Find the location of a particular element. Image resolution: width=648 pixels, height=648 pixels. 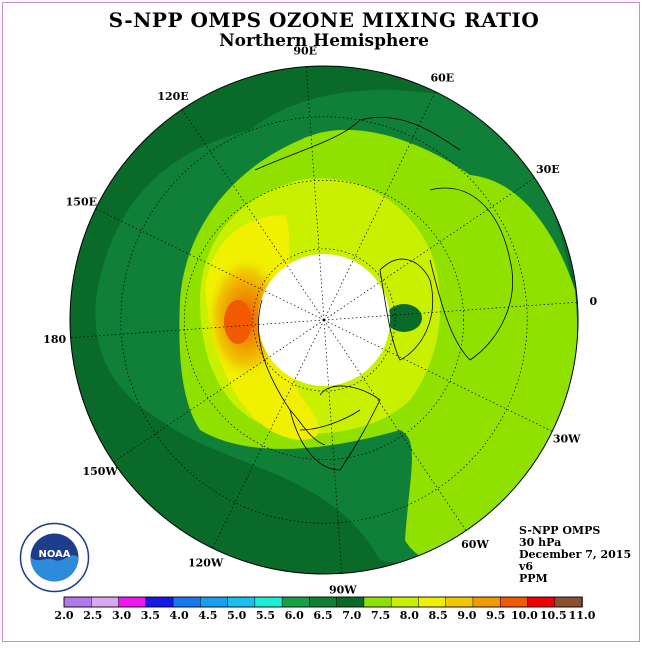

longitude-label: 120E is located at coordinates (172, 96).